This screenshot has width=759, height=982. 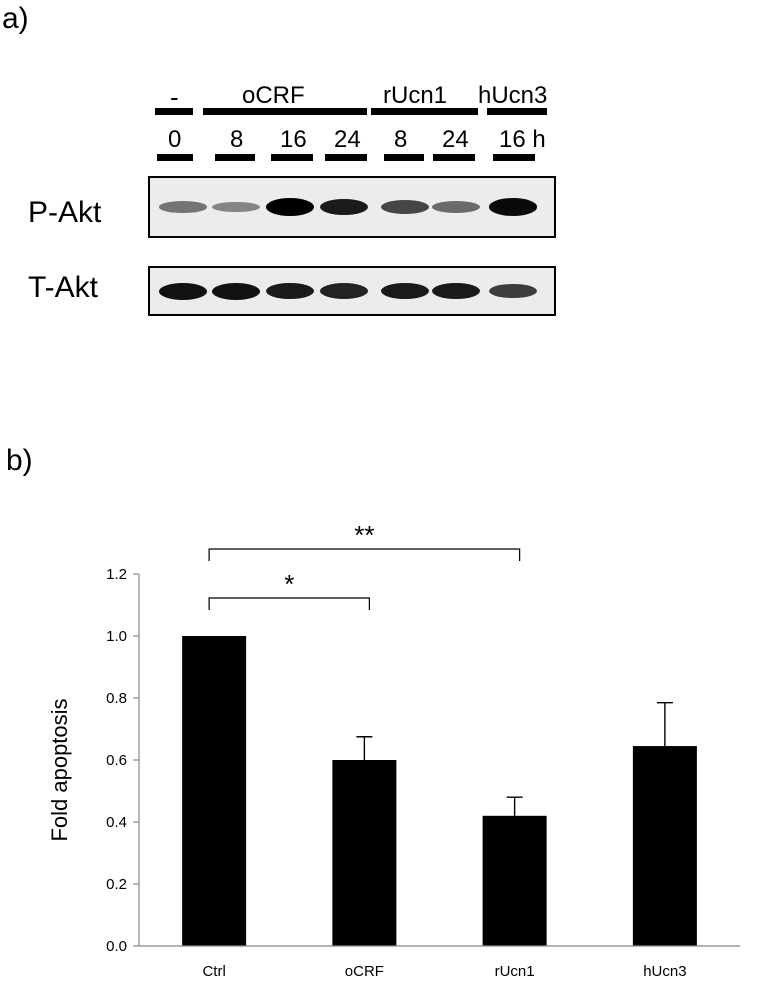 What do you see at coordinates (174, 111) in the screenshot?
I see `group-bar-control` at bounding box center [174, 111].